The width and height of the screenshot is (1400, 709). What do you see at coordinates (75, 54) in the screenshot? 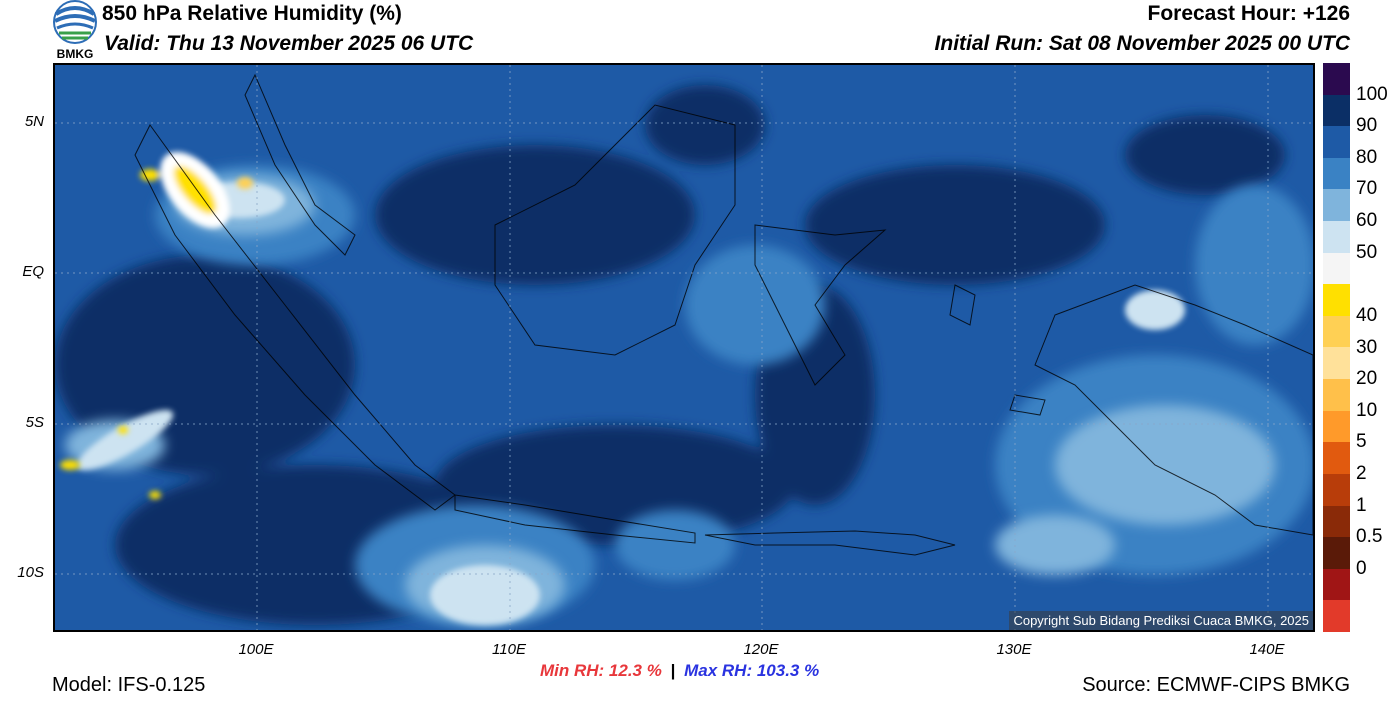
I see `logo-label: BMKG` at bounding box center [75, 54].